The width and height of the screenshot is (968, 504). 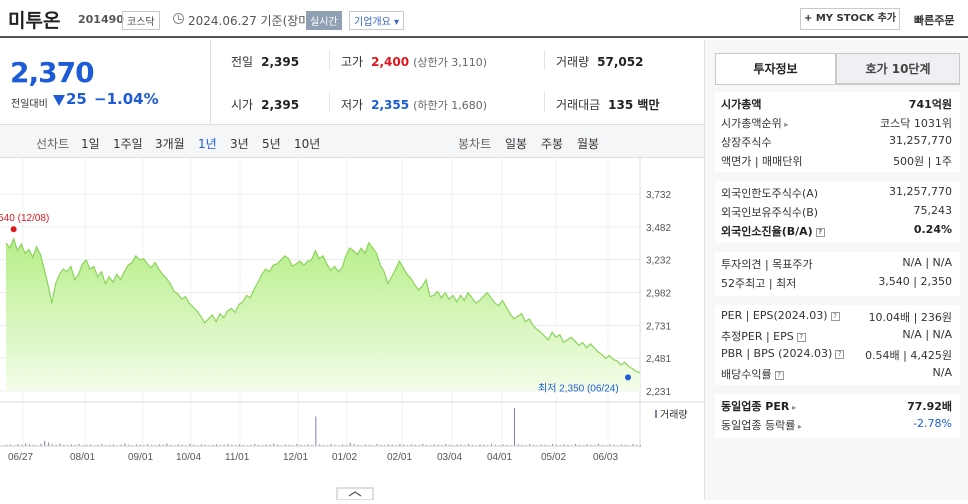 I want to click on info-row: PBR | BPS (2024.03)? 0.54배 | 4,425원, so click(x=836, y=356).